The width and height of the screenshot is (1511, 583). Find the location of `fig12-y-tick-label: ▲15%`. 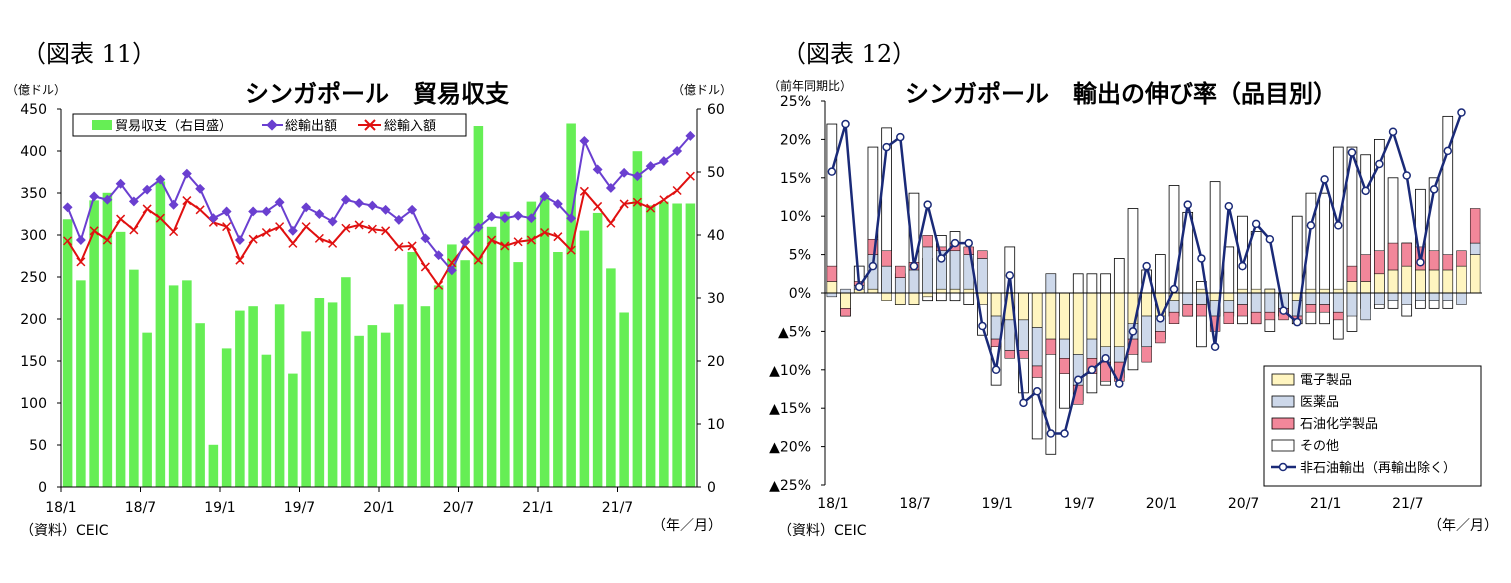

fig12-y-tick-label: ▲15% is located at coordinates (790, 409).